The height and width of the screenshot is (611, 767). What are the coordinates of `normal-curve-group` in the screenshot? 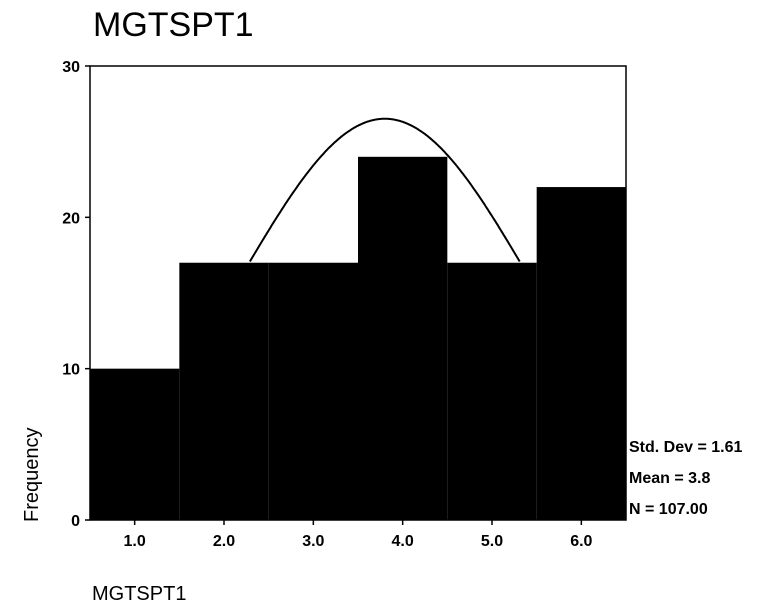 It's located at (385, 190).